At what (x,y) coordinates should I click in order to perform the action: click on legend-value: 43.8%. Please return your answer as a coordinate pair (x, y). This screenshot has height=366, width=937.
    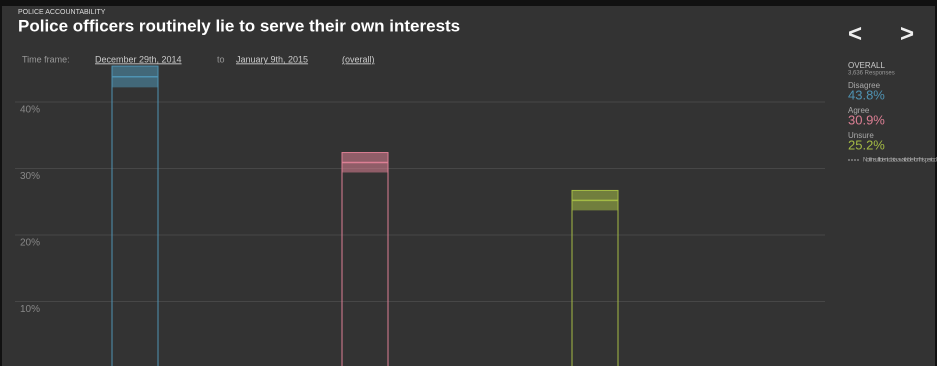
    Looking at the image, I should click on (866, 94).